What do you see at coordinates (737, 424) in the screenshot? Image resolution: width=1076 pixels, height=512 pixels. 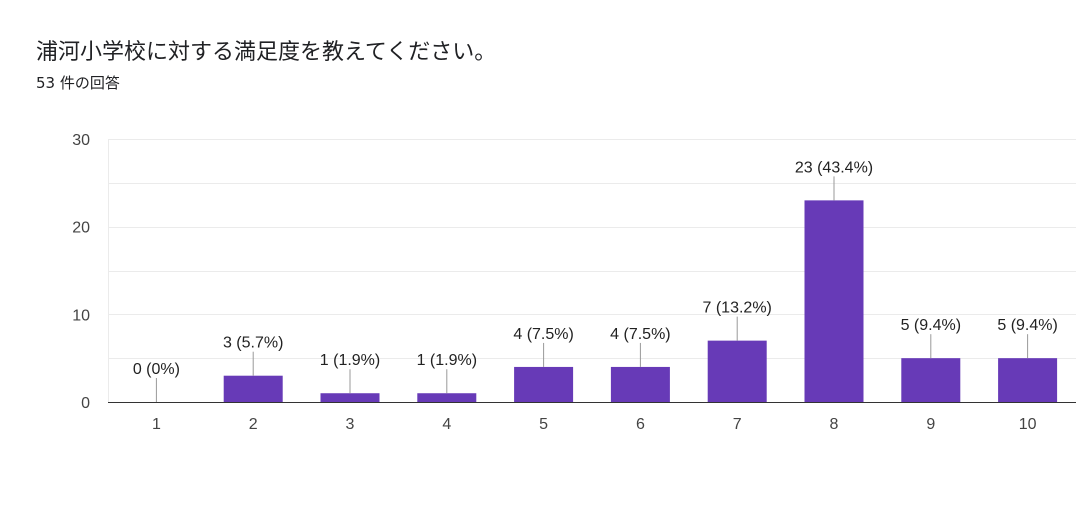 I see `x-tick-label: 7` at bounding box center [737, 424].